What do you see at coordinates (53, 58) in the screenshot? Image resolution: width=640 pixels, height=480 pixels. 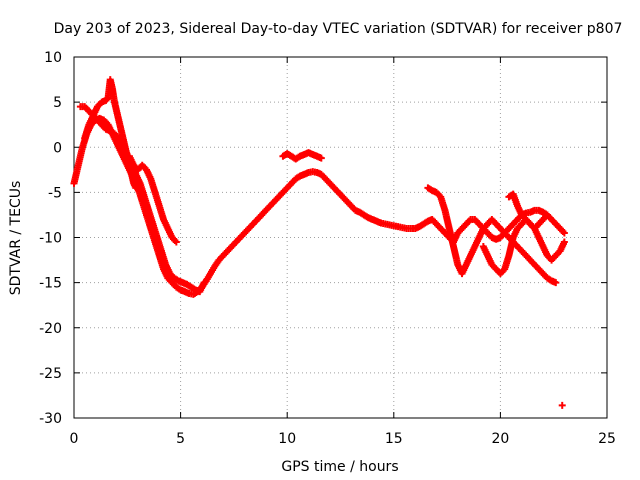 I see `y-tick-label: 10` at bounding box center [53, 58].